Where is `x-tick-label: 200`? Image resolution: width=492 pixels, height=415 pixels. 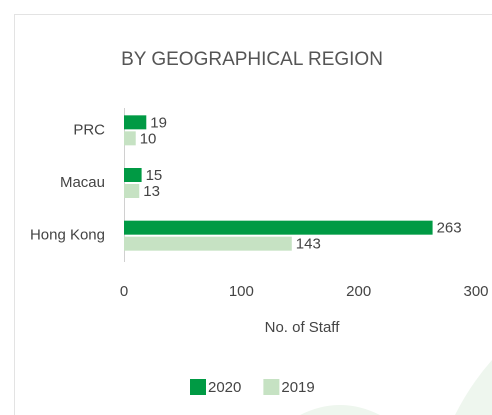 x-tick-label: 200 is located at coordinates (358, 291).